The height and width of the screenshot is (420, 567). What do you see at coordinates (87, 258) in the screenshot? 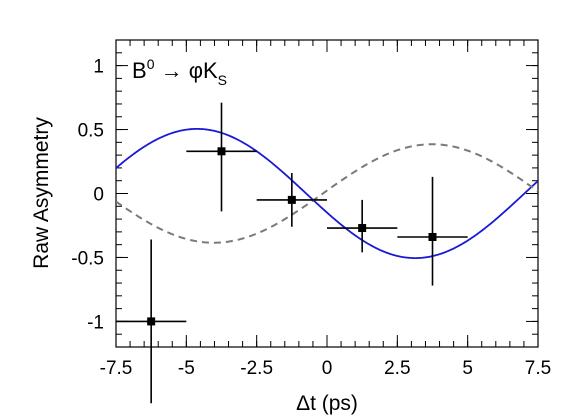
I see `y-tick-label: -0.5` at bounding box center [87, 258].